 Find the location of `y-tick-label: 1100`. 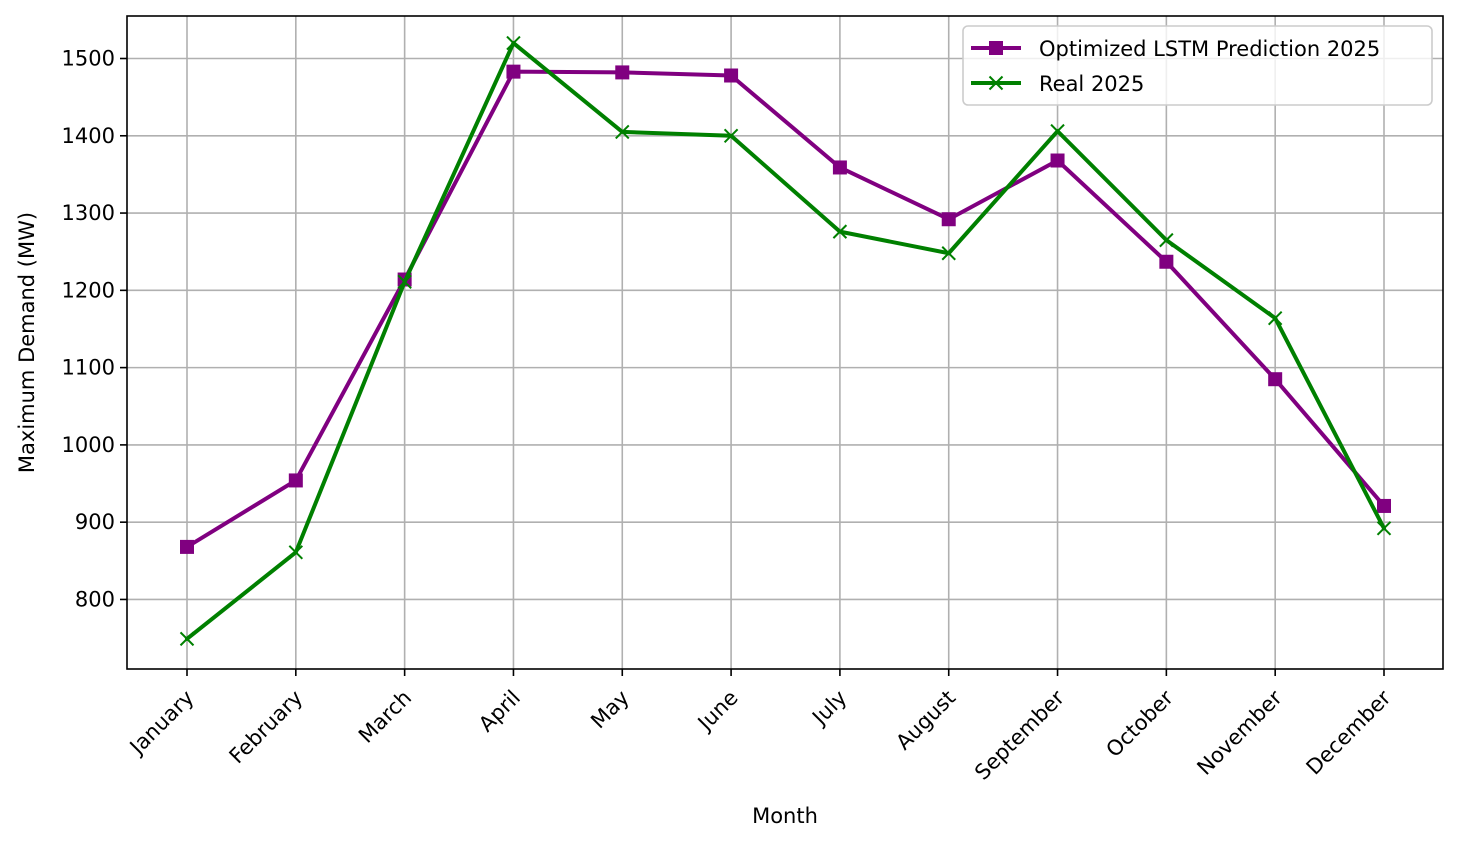

y-tick-label: 1100 is located at coordinates (88, 368).